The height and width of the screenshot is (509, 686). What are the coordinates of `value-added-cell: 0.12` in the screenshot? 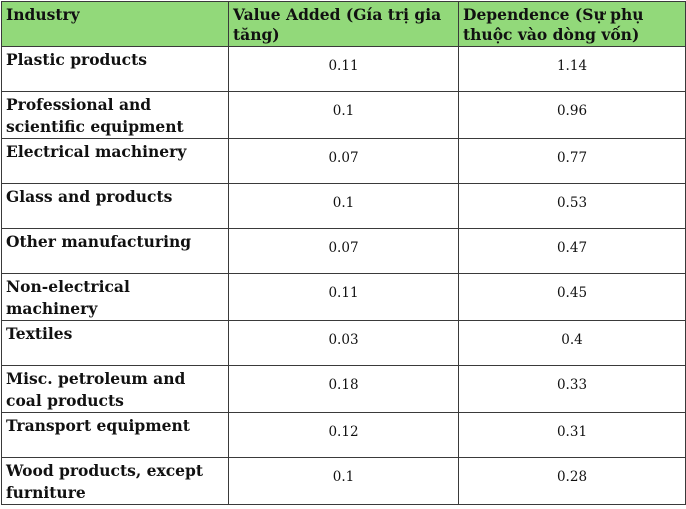 It's located at (343, 435).